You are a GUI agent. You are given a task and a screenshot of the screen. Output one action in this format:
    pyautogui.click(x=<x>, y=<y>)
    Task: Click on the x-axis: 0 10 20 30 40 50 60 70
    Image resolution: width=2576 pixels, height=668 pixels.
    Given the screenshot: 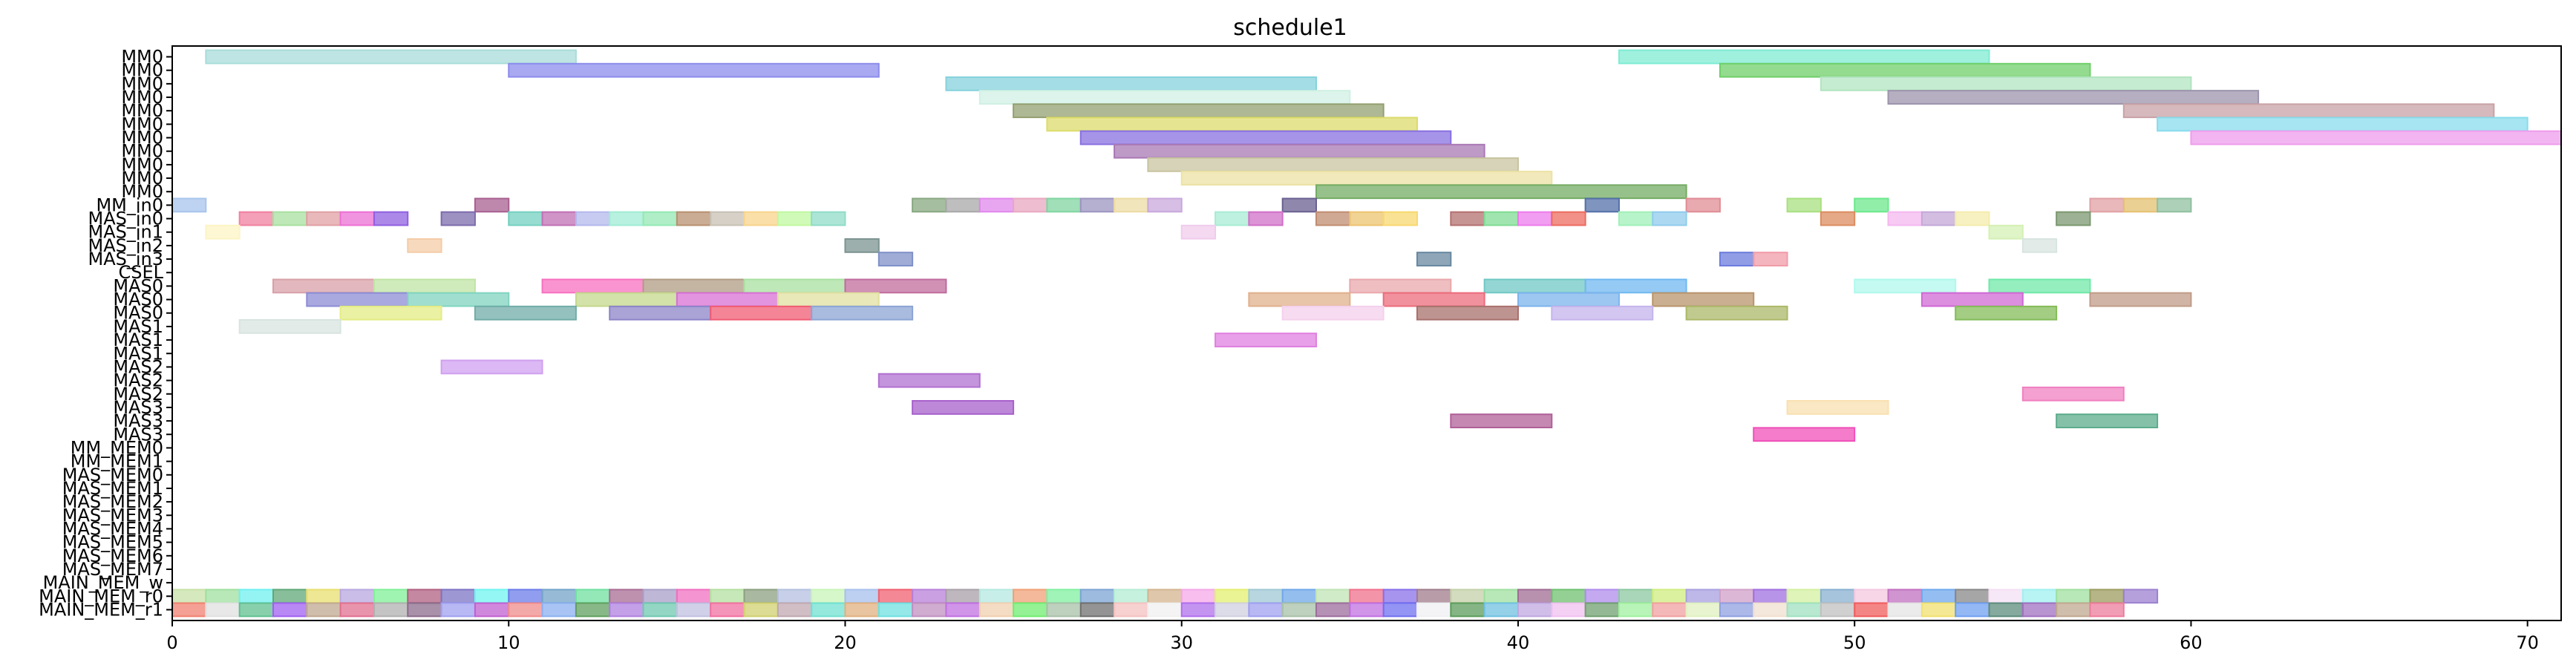 What is the action you would take?
    pyautogui.click(x=1352, y=636)
    